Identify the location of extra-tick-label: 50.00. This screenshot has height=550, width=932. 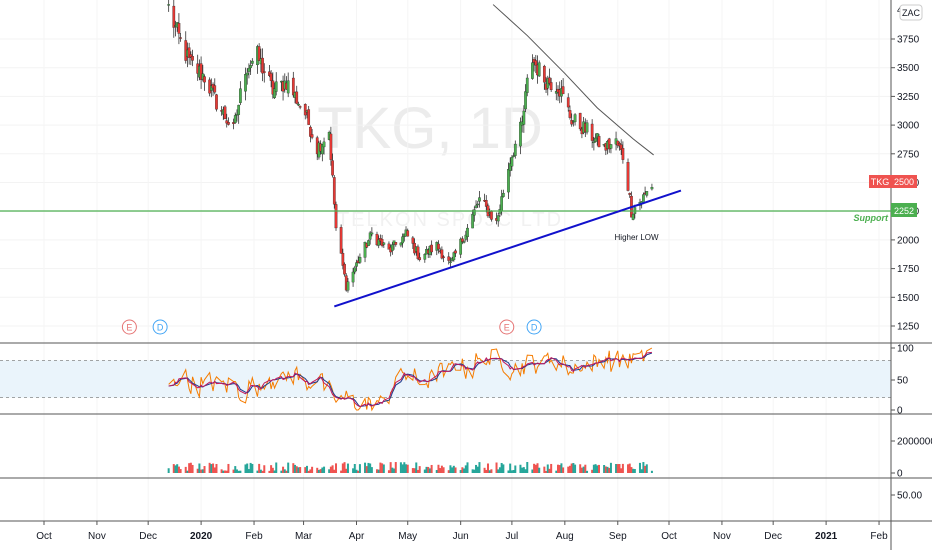
(909, 496).